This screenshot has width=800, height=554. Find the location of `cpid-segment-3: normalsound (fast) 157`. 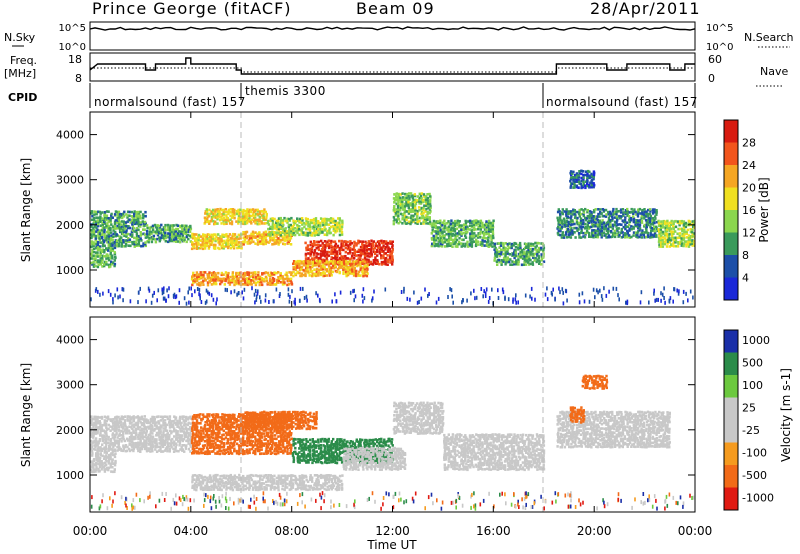

cpid-segment-3: normalsound (fast) 157 is located at coordinates (622, 102).